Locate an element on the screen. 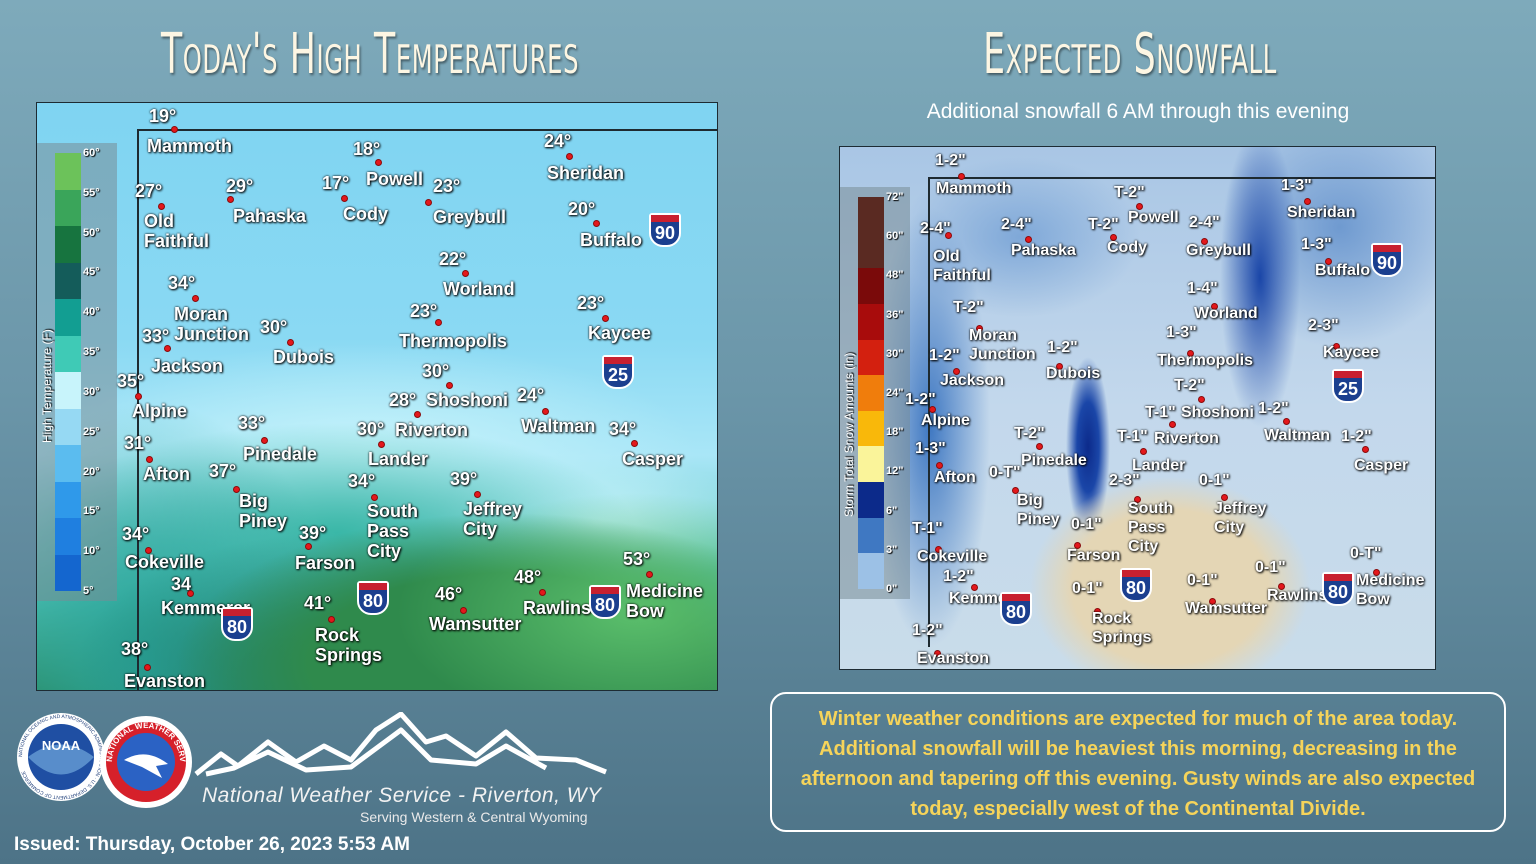 This screenshot has height=864, width=1536. city-value: 1-2" is located at coordinates (950, 160).